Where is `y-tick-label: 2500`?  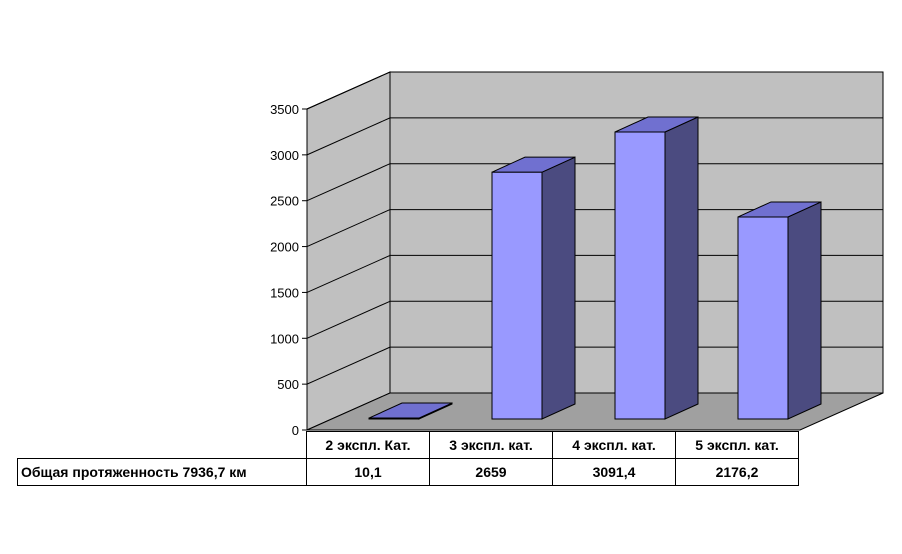 y-tick-label: 2500 is located at coordinates (284, 201).